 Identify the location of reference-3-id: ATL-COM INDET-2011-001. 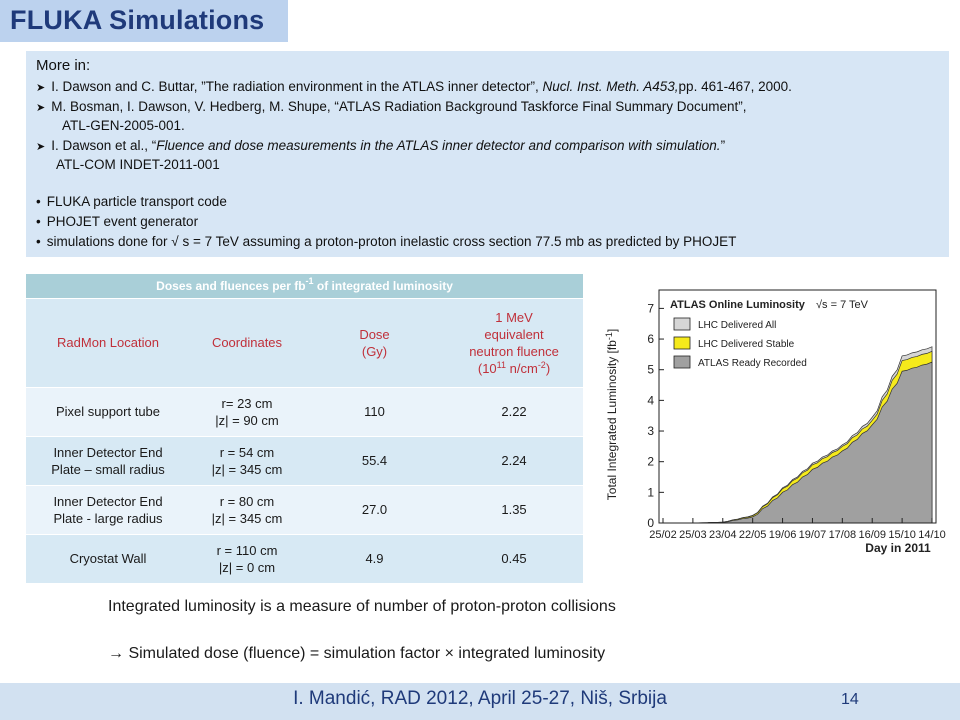
(138, 164).